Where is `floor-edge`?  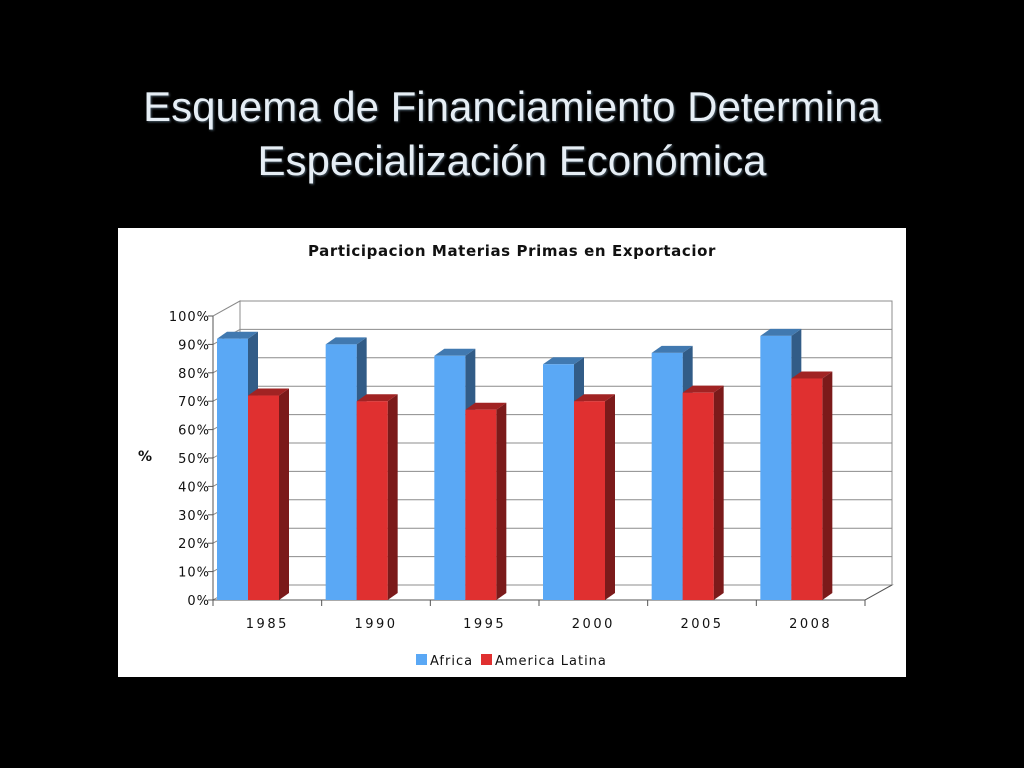
floor-edge is located at coordinates (878, 592).